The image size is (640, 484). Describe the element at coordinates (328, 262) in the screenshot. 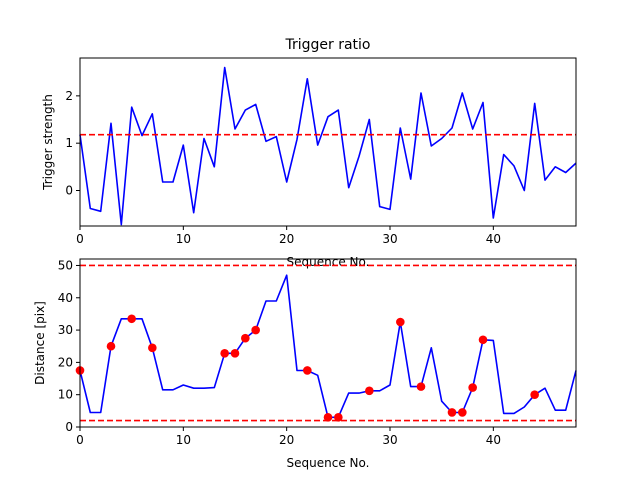

I see `chart-1-xlabel: Sequence No.` at that location.